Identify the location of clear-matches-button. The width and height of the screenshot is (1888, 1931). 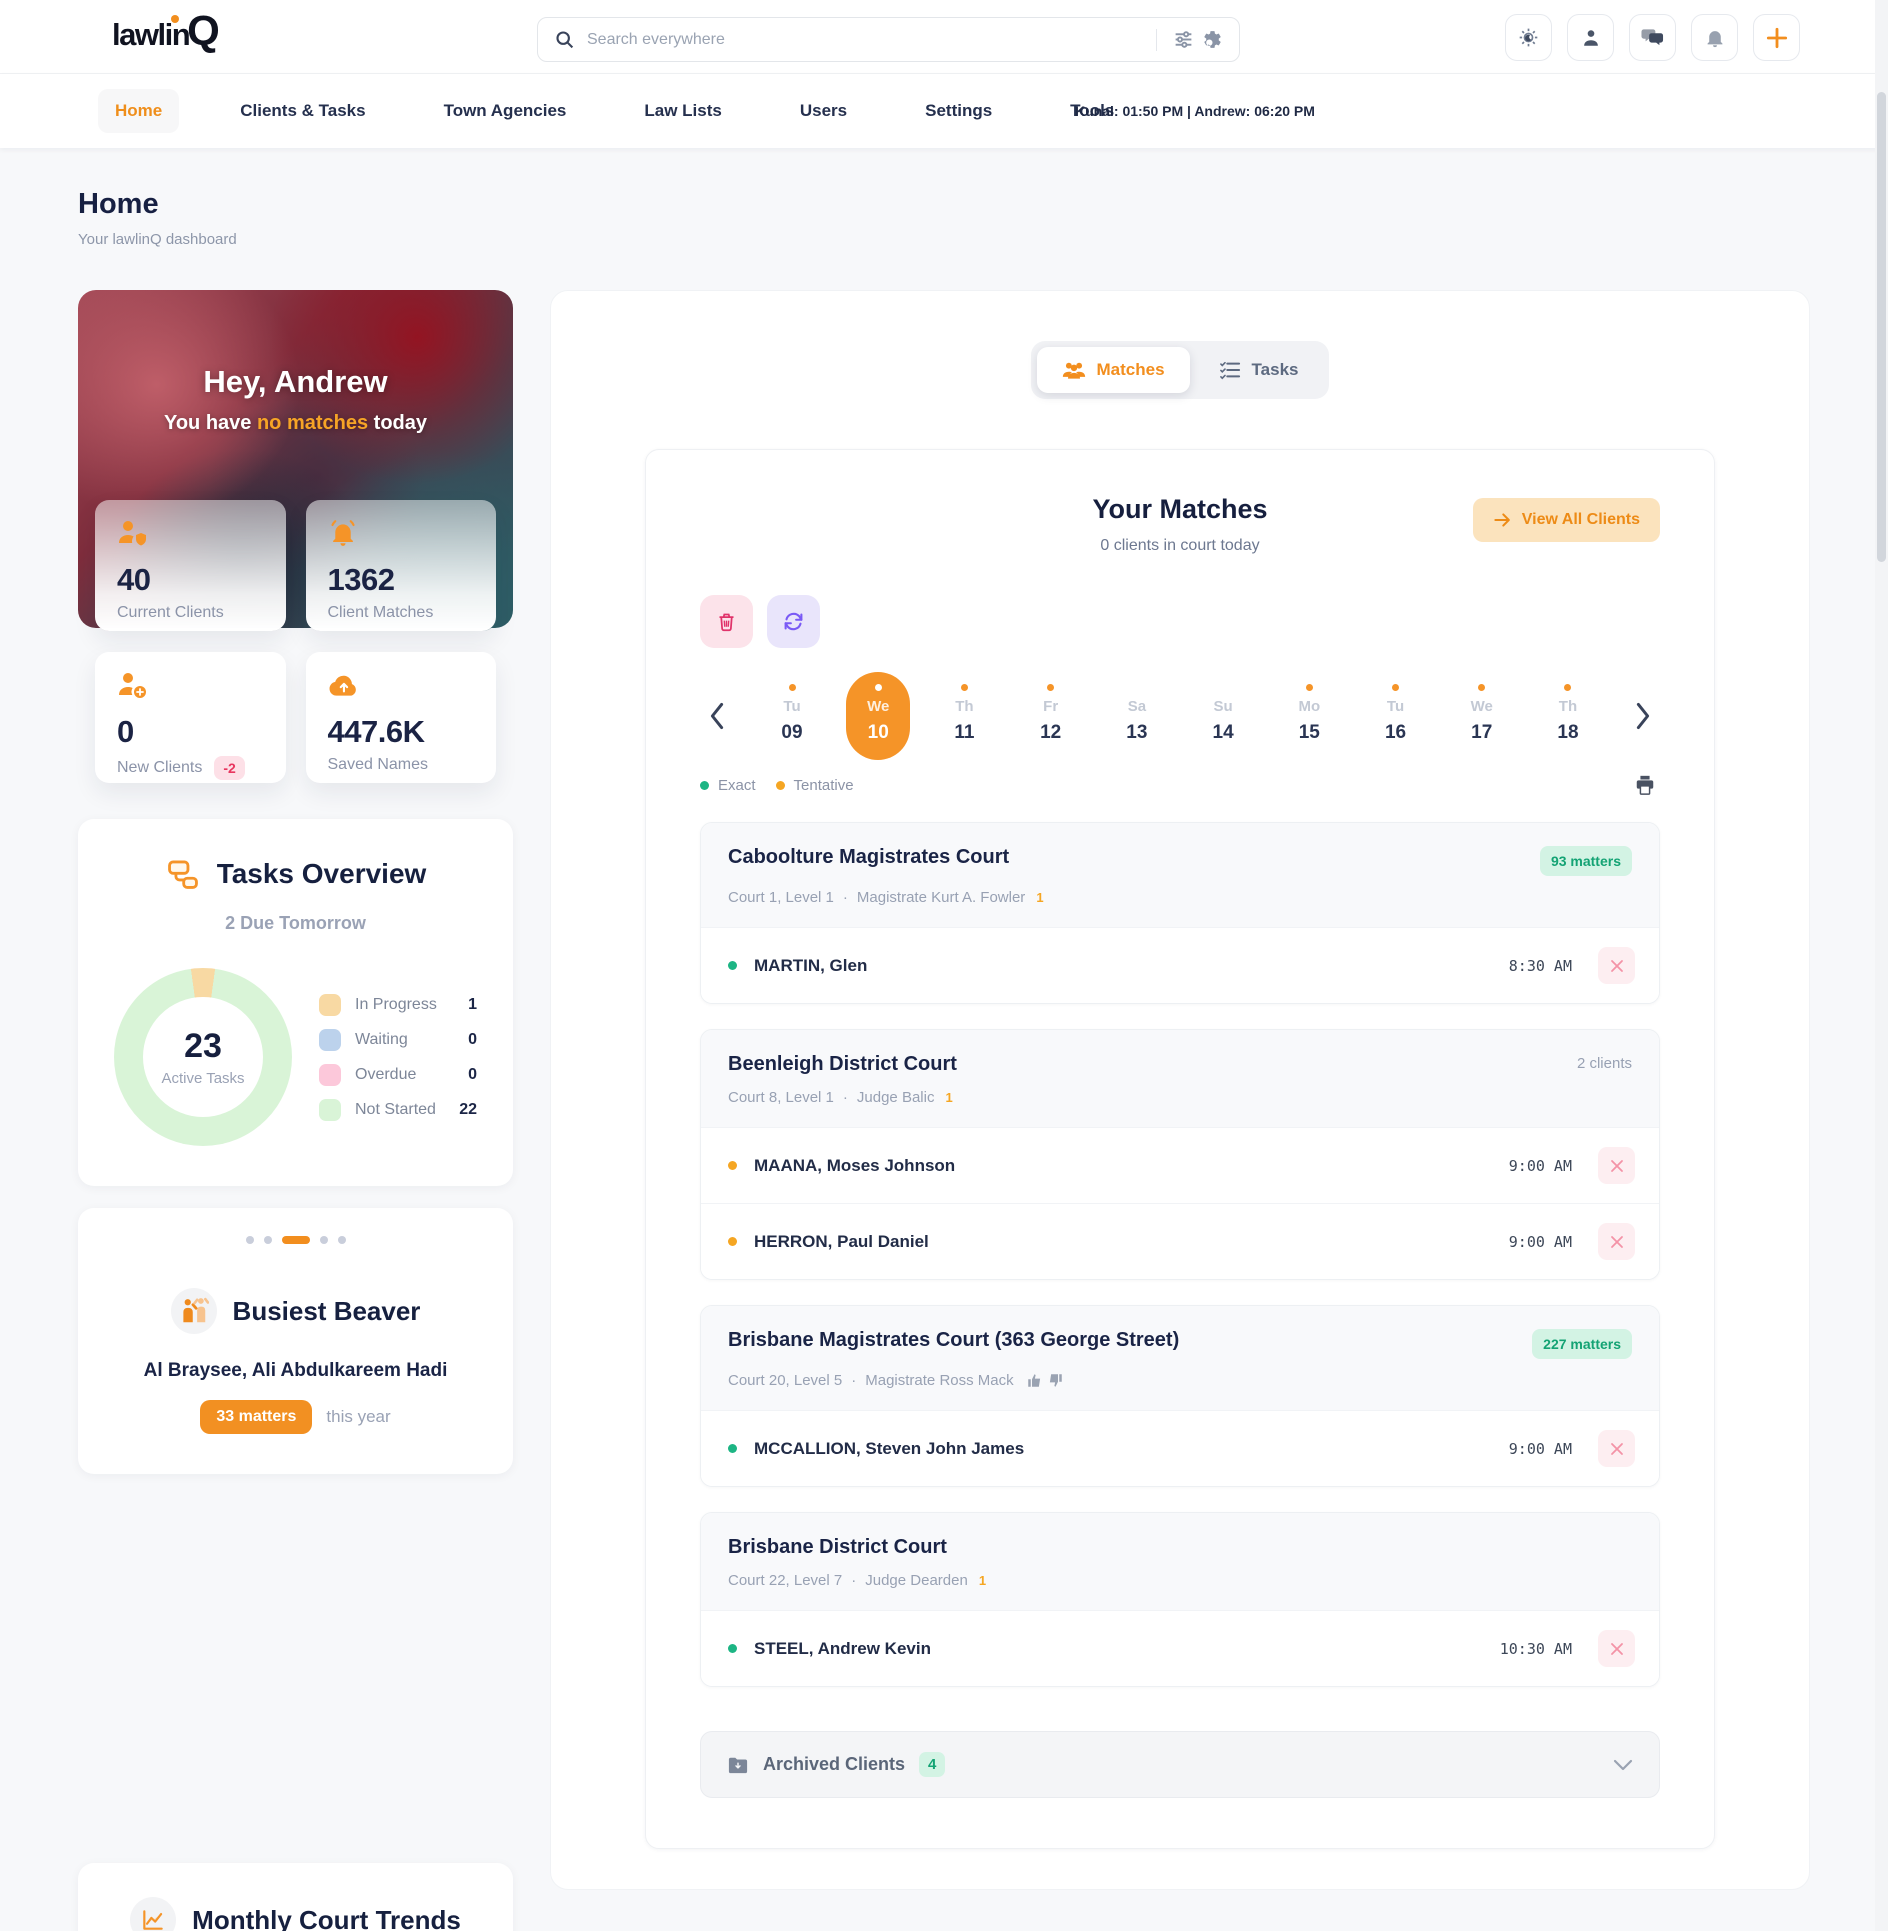
(726, 621).